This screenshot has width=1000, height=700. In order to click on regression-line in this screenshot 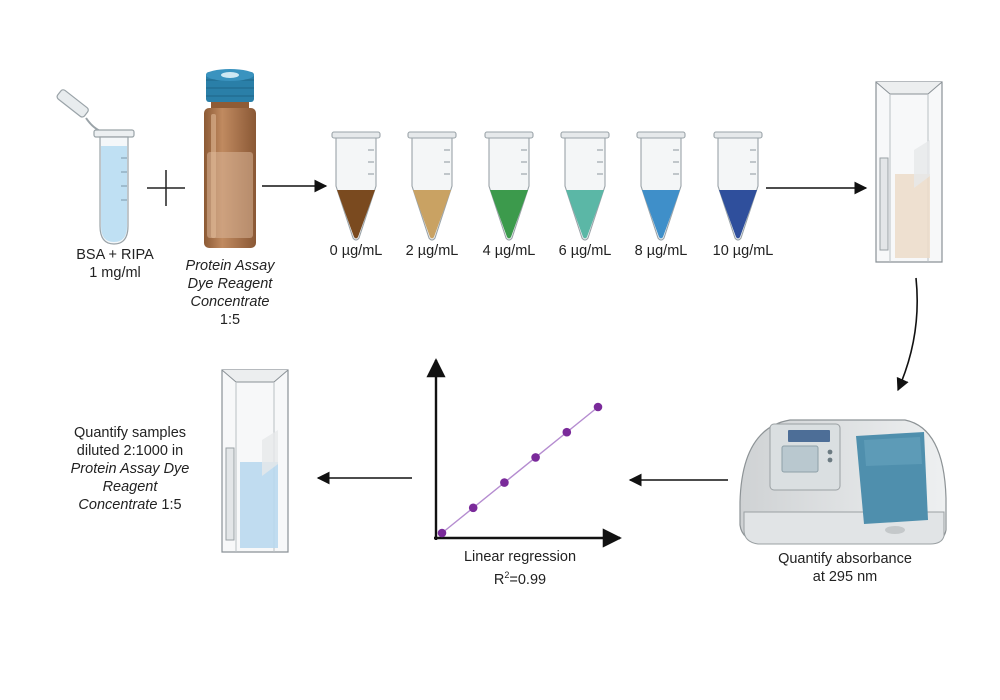, I will do `click(520, 470)`.